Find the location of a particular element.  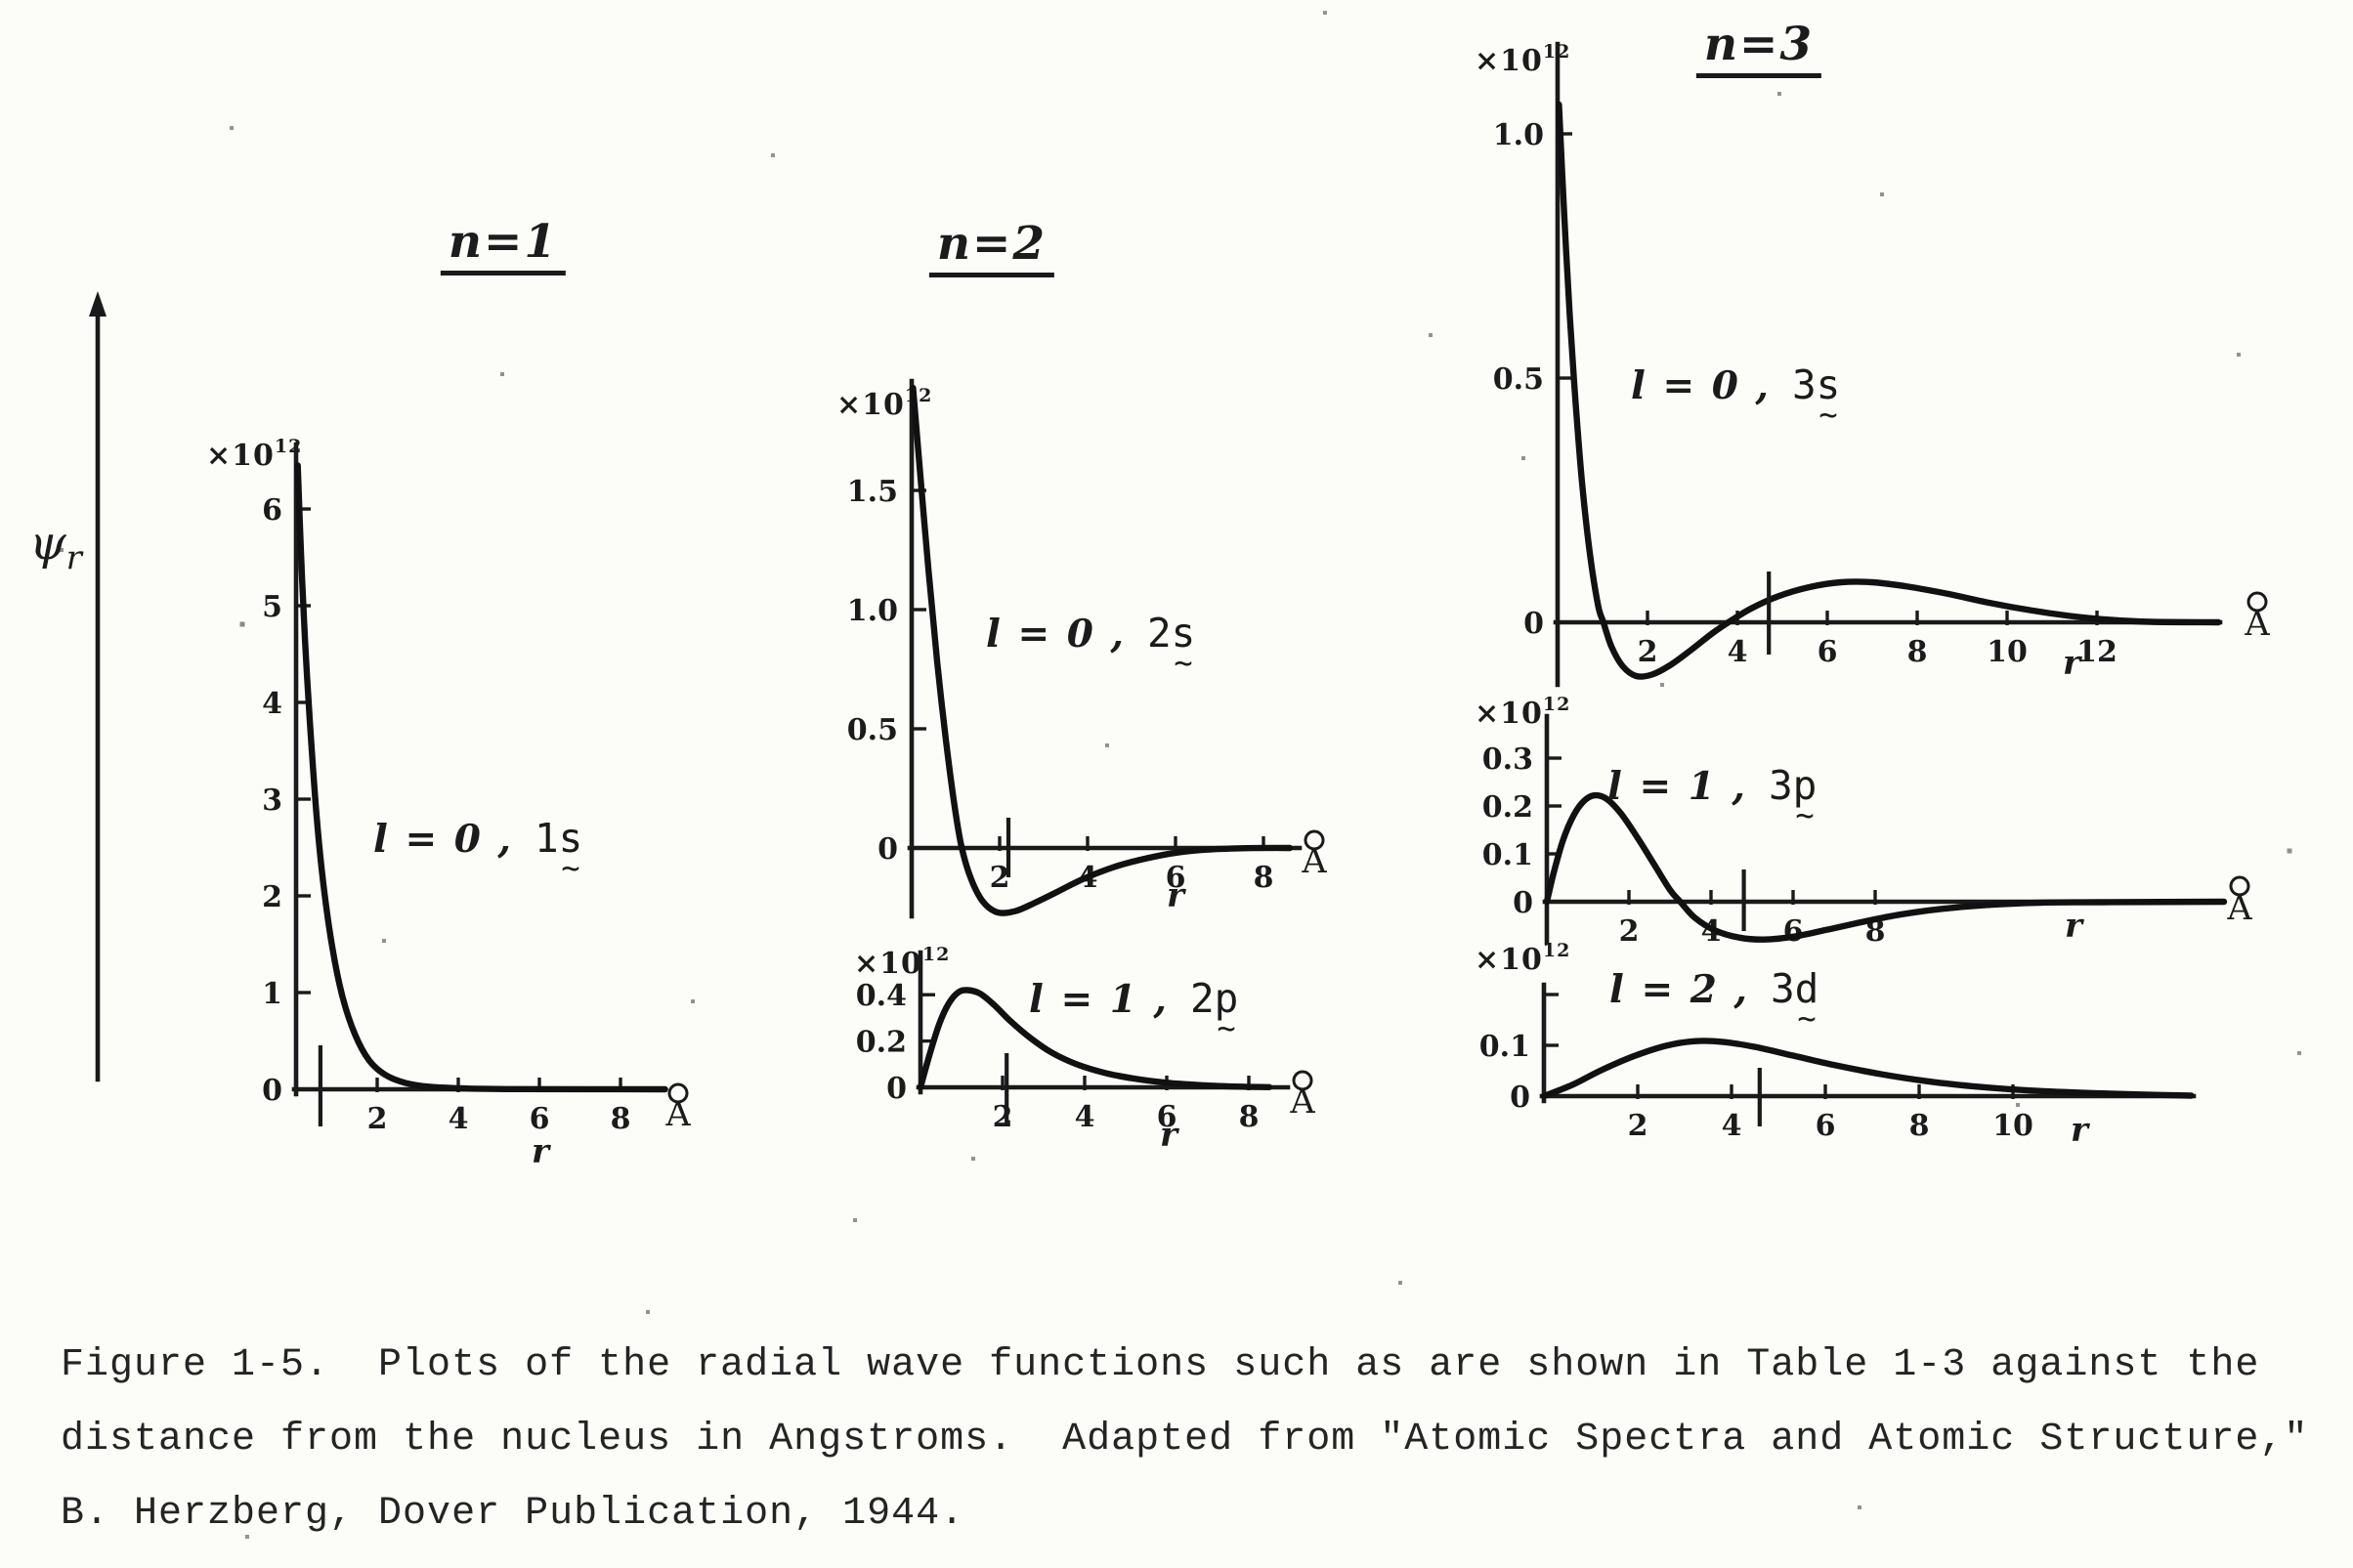

curve-3s is located at coordinates (1889, 390).